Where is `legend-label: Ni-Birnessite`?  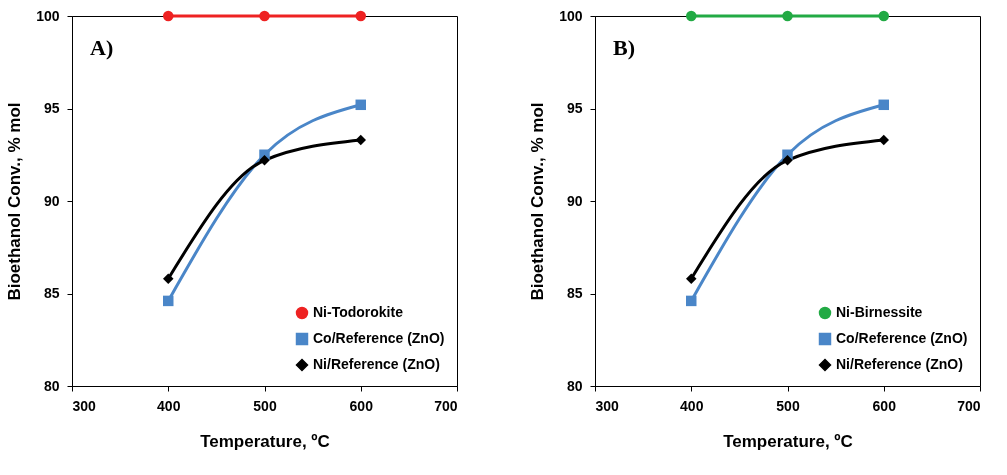
legend-label: Ni-Birnessite is located at coordinates (879, 312).